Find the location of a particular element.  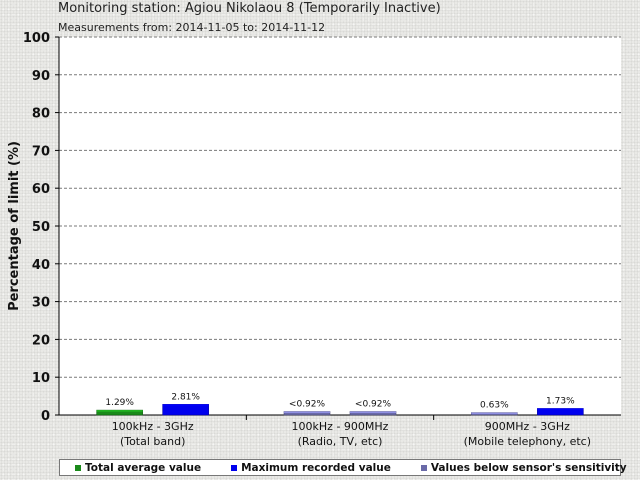

x-category-sublabel: (Mobile telephony, etc) is located at coordinates (527, 441).